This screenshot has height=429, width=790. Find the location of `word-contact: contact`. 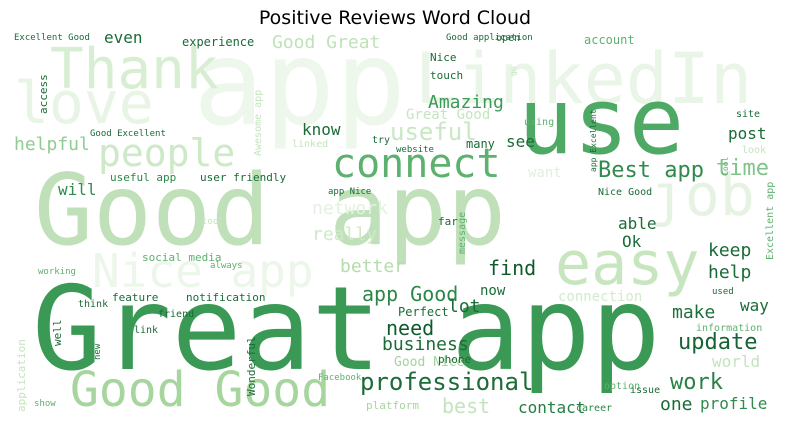

word-contact: contact is located at coordinates (552, 407).